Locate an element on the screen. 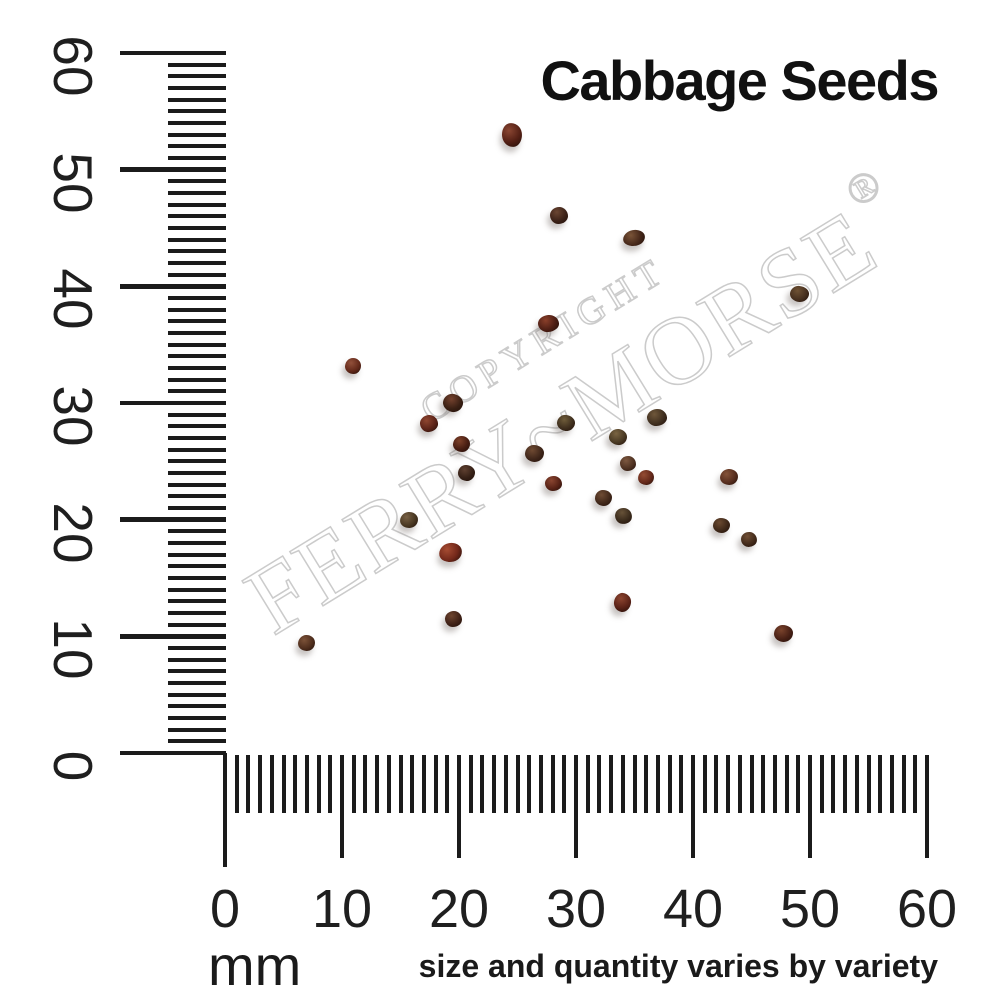 Image resolution: width=1000 pixels, height=1000 pixels. ruler-tick-corner is located at coordinates (225, 810).